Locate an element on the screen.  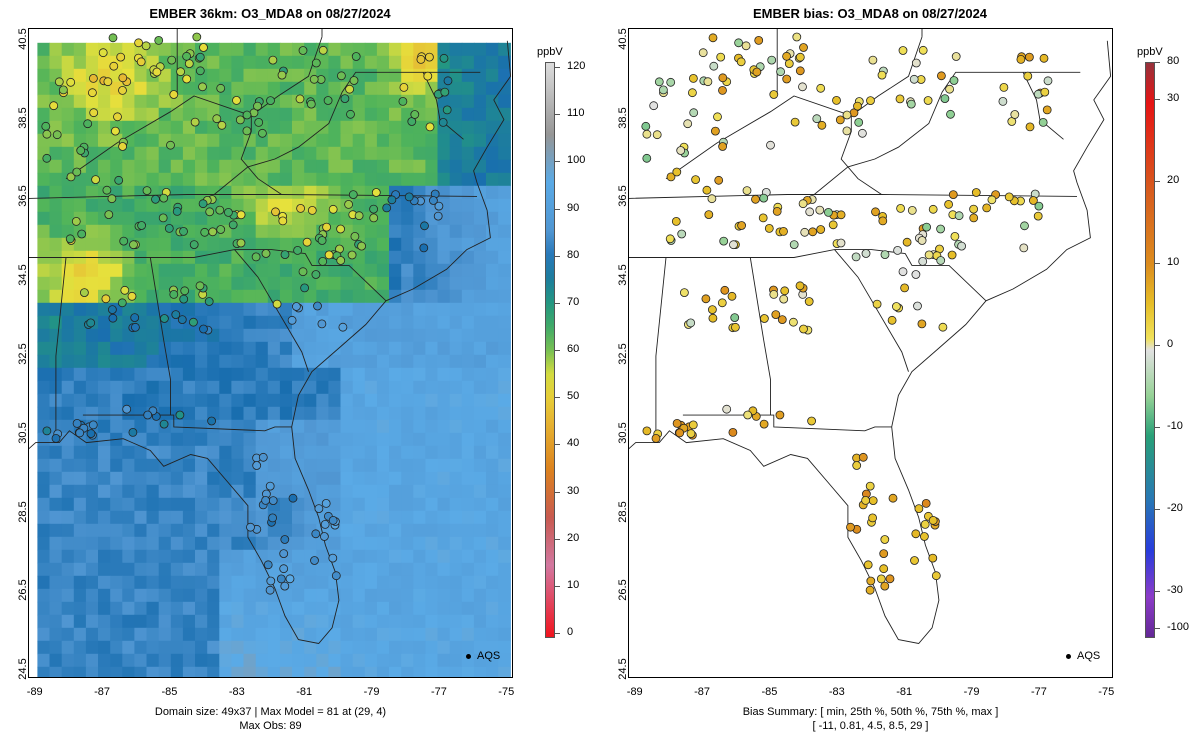
model-map-title: EMBER 36km: O3_MDA8 on 08/27/2024 is located at coordinates (270, 13).